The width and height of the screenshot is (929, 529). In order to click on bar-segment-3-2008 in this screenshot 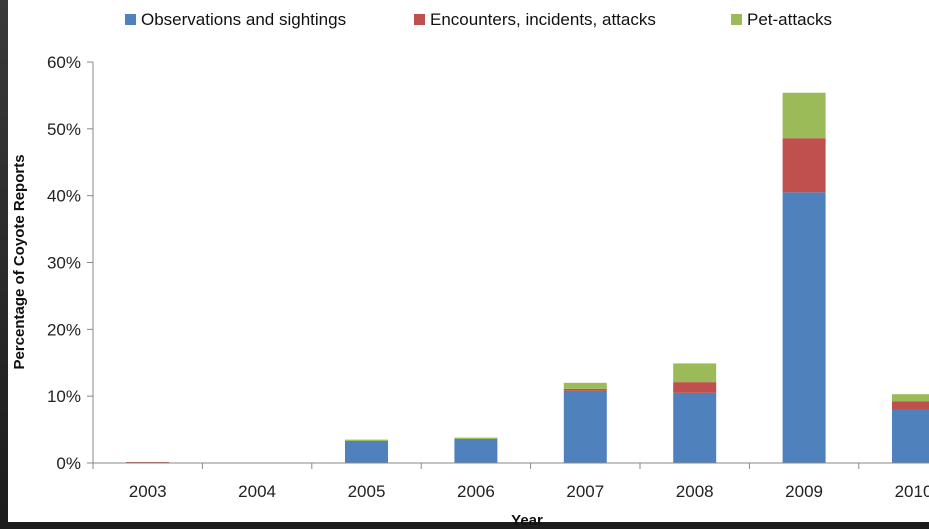, I will do `click(695, 373)`.